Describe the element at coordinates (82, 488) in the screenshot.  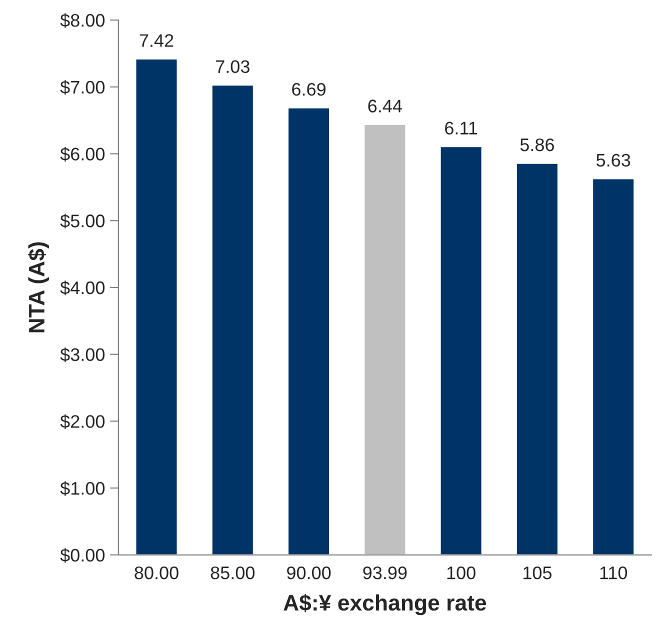
I see `y-tick-label: $1.00` at that location.